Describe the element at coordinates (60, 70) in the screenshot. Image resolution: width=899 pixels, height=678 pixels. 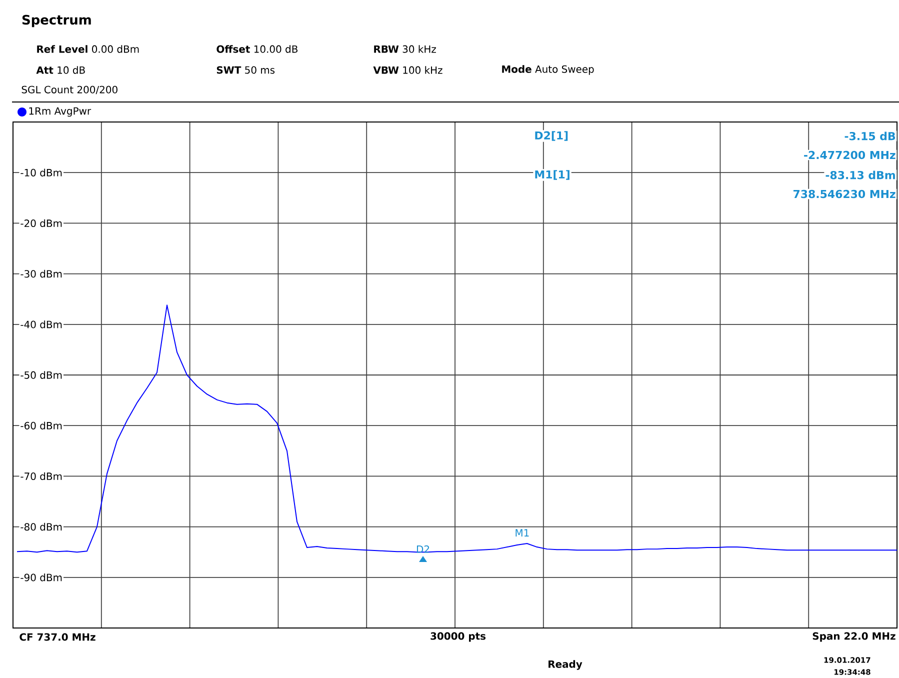
I see `text: Att 10 dB` at that location.